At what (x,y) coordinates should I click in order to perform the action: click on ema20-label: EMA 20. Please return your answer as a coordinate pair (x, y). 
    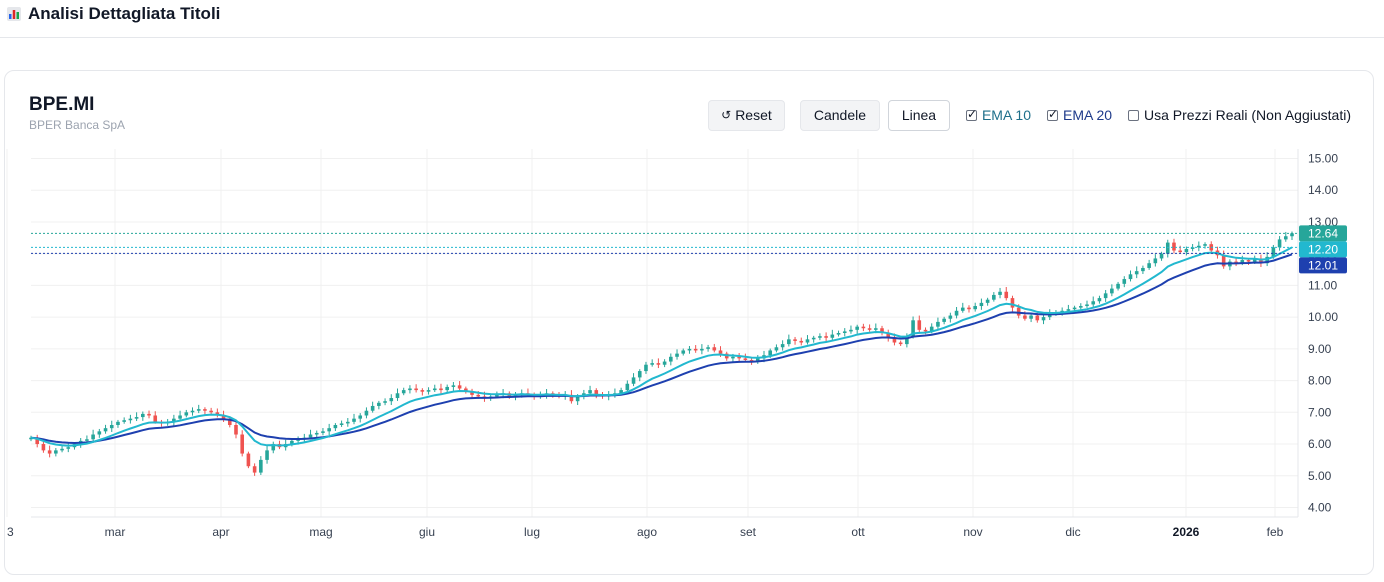
    Looking at the image, I should click on (1087, 115).